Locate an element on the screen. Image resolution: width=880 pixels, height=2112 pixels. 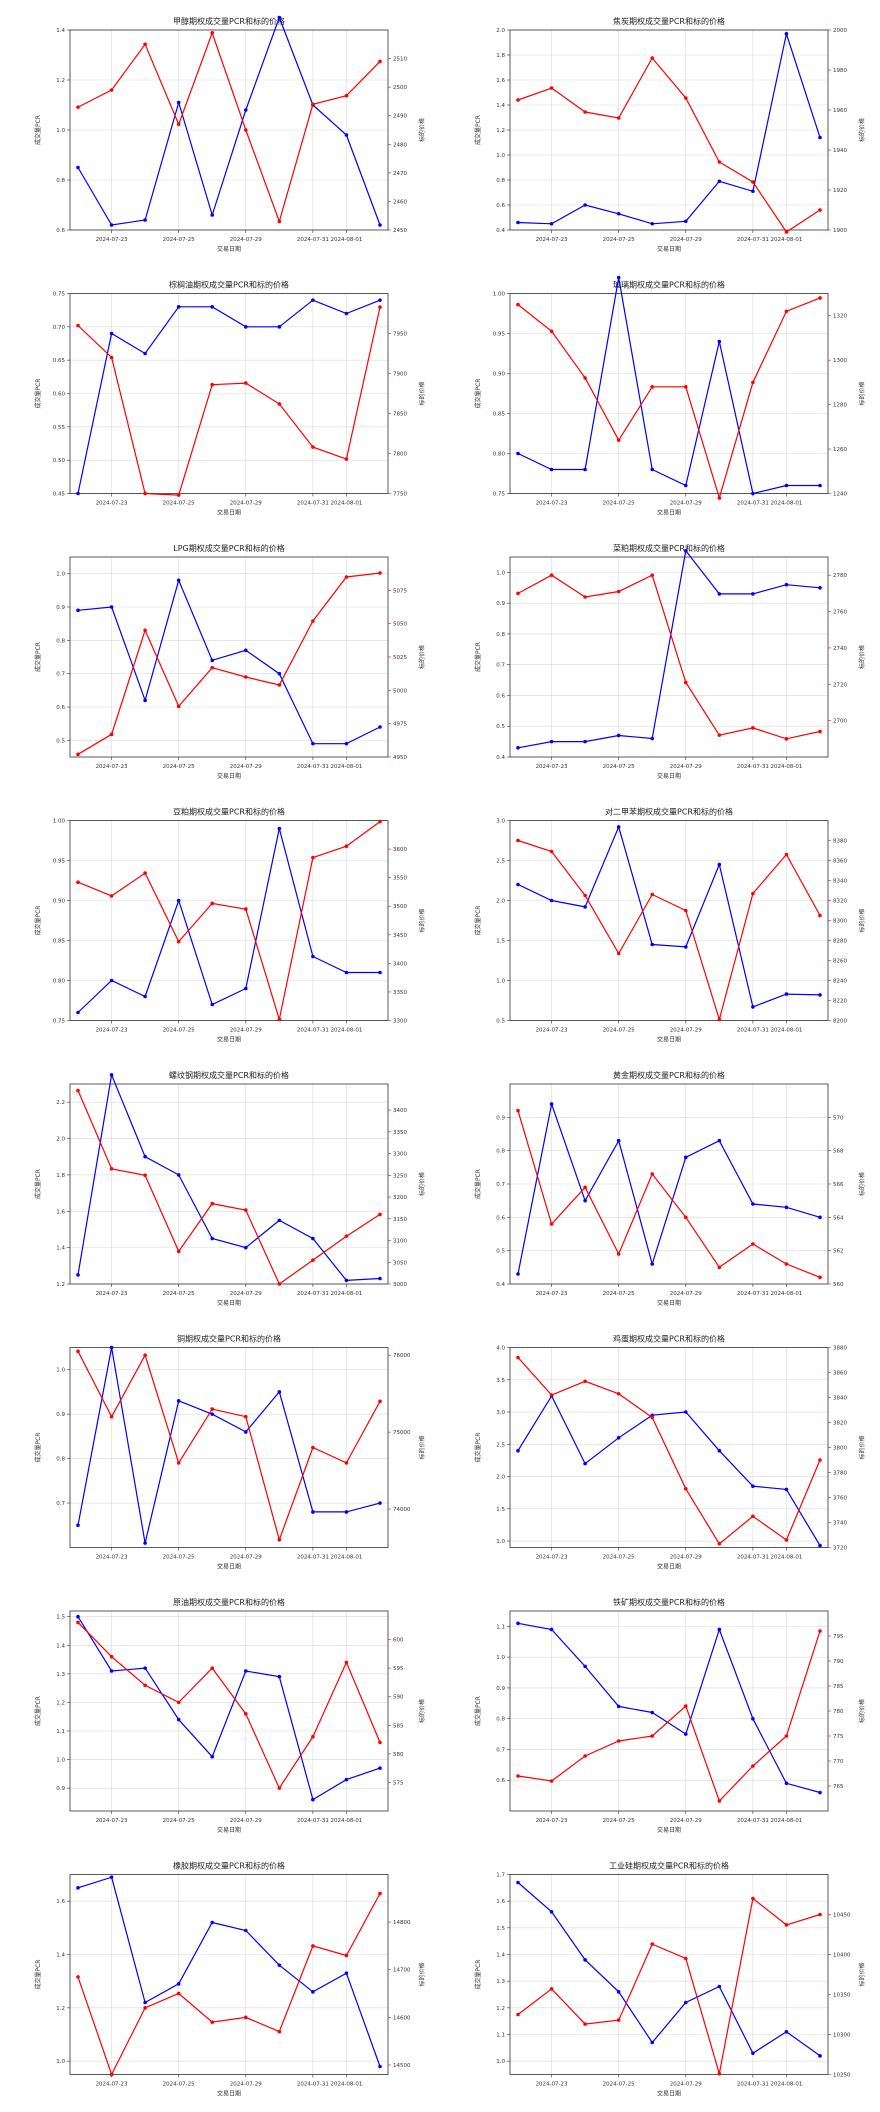
y-left-tick-label: 4.0 is located at coordinates (500, 1349).